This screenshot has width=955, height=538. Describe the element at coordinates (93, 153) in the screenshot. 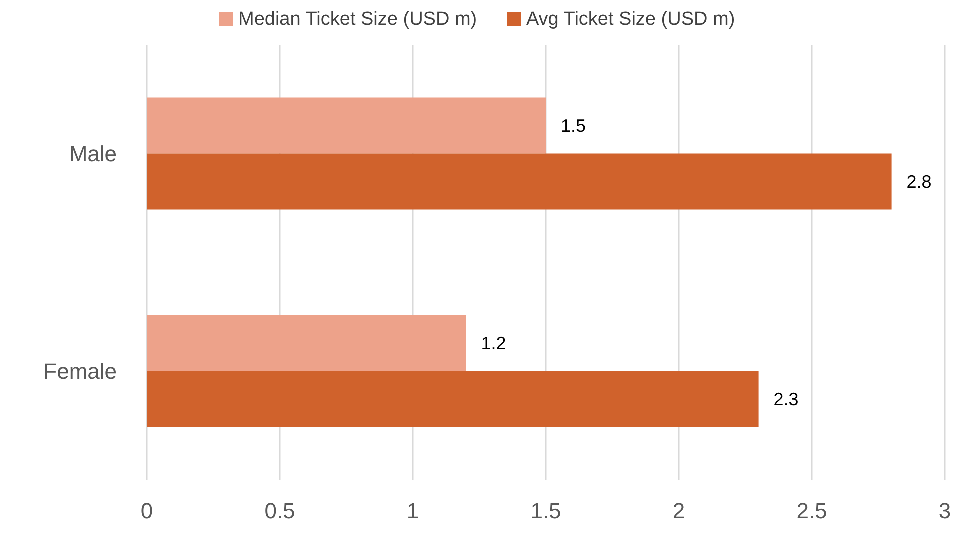

I see `y-tick-label: Male` at that location.